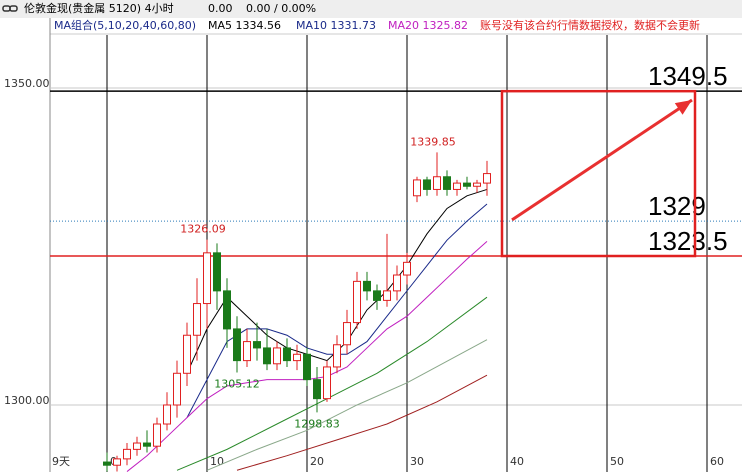  I want to click on legend: MA5 1334.56 MA10 1331.73 MA20 1325.82, so click(338, 25).